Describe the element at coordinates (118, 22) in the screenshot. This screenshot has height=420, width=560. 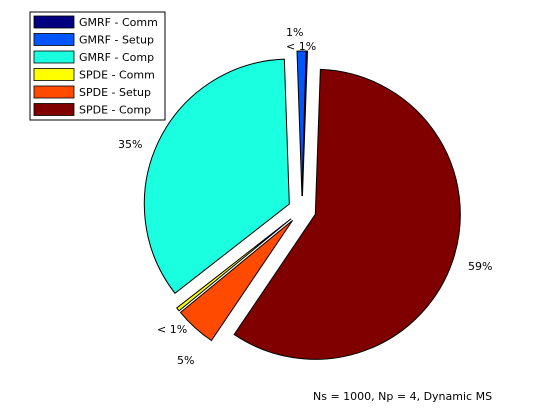
I see `legend-label: GMRF - Comm` at that location.